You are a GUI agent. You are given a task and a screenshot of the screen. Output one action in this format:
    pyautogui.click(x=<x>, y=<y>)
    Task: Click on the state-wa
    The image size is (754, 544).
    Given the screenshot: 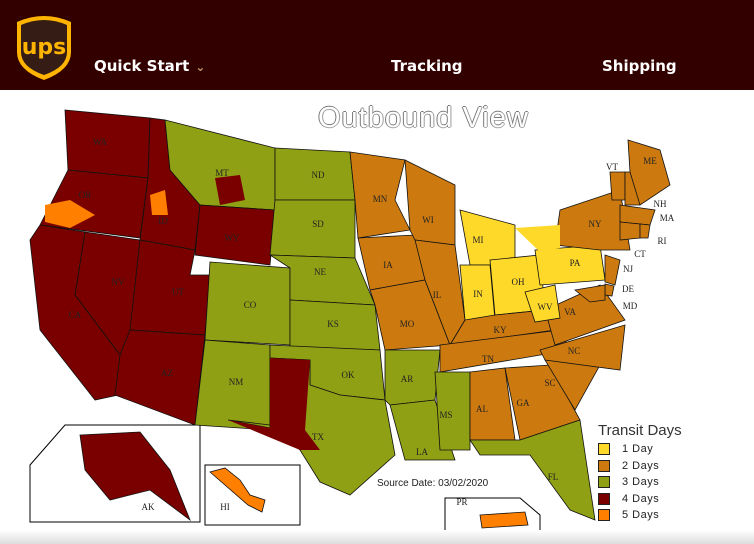 What is the action you would take?
    pyautogui.click(x=107, y=144)
    